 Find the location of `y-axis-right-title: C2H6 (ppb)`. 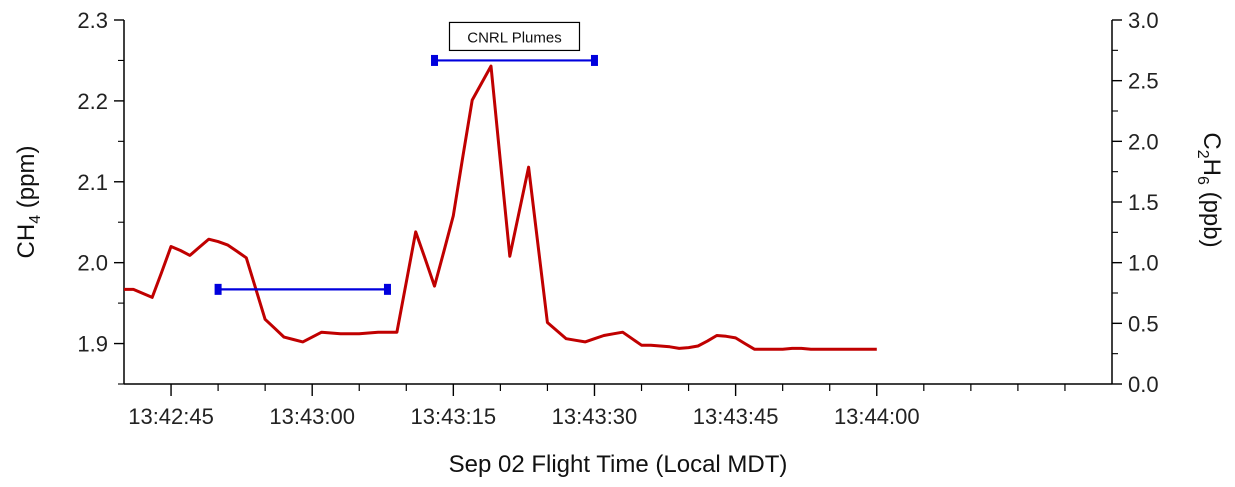

y-axis-right-title: C2H6 (ppb) is located at coordinates (1209, 189).